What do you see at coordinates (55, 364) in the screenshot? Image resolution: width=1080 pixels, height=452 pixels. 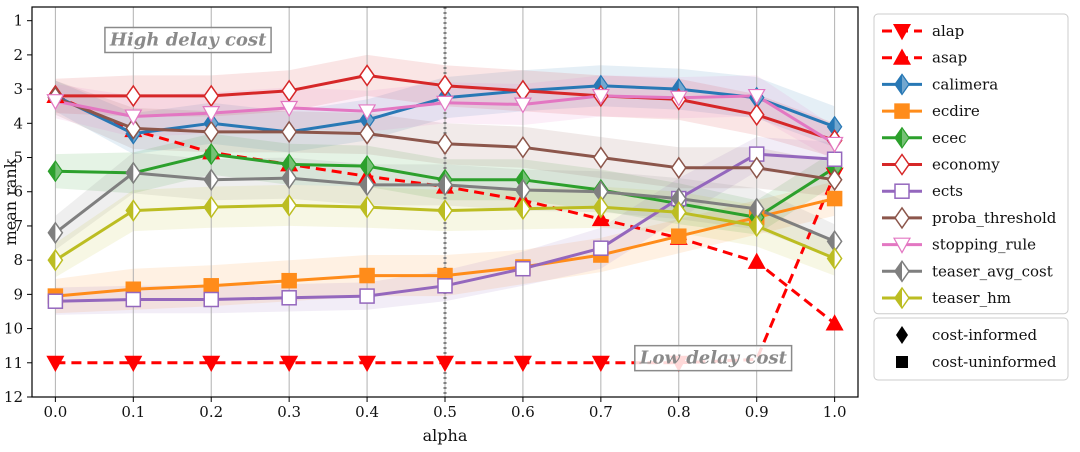 I see `point-alap-0.0` at bounding box center [55, 364].